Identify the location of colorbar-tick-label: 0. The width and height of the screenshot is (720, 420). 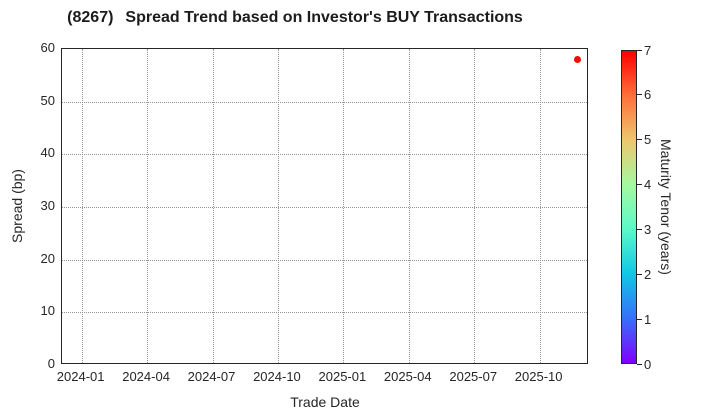
(648, 364).